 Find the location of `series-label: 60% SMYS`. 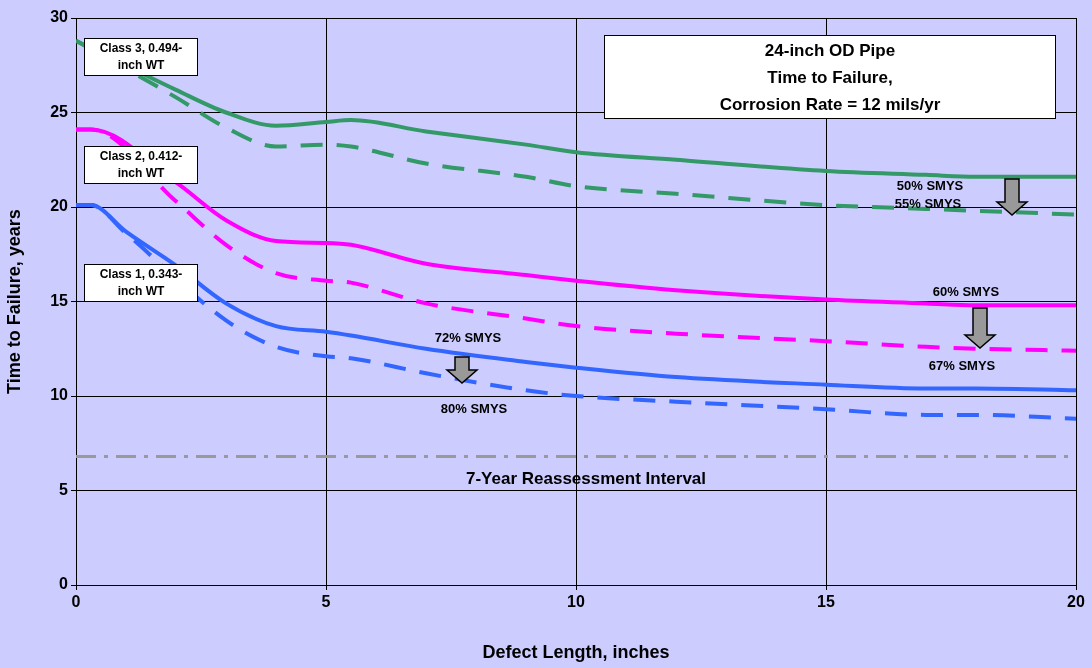

series-label: 60% SMYS is located at coordinates (966, 291).